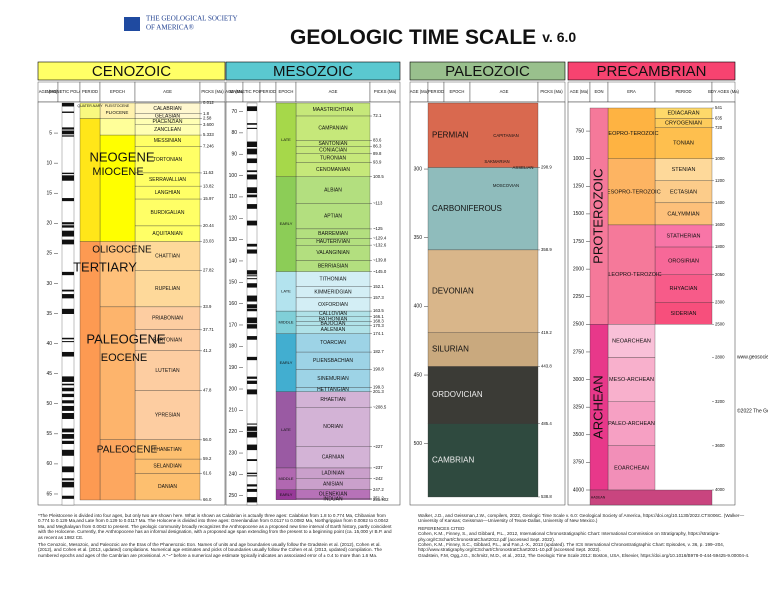 The image size is (768, 594). What do you see at coordinates (578, 352) in the screenshot?
I see `age-tick-label: 2750` at bounding box center [578, 352].